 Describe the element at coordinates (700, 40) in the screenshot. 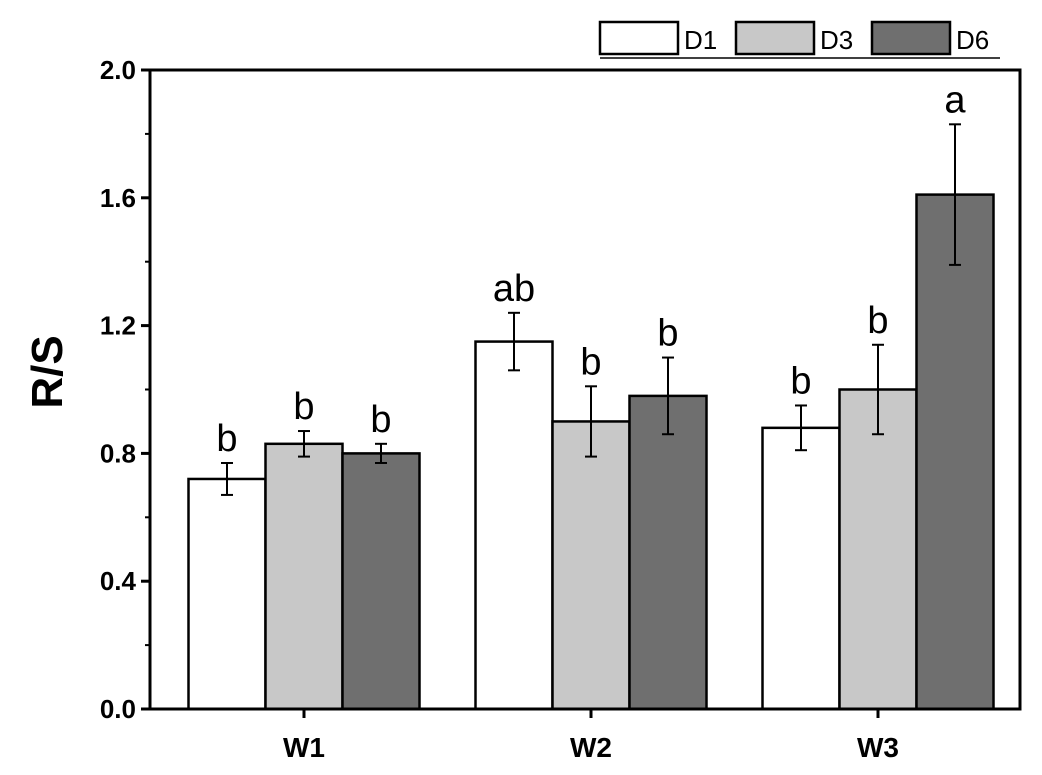

I see `legend-label-d1: D1` at that location.